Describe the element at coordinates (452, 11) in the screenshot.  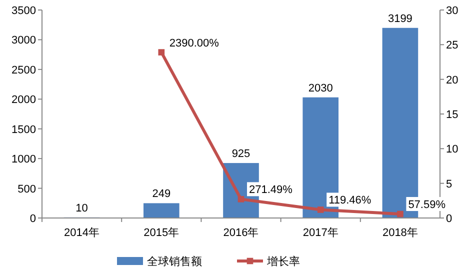
I see `y2-tick-label: 30` at that location.